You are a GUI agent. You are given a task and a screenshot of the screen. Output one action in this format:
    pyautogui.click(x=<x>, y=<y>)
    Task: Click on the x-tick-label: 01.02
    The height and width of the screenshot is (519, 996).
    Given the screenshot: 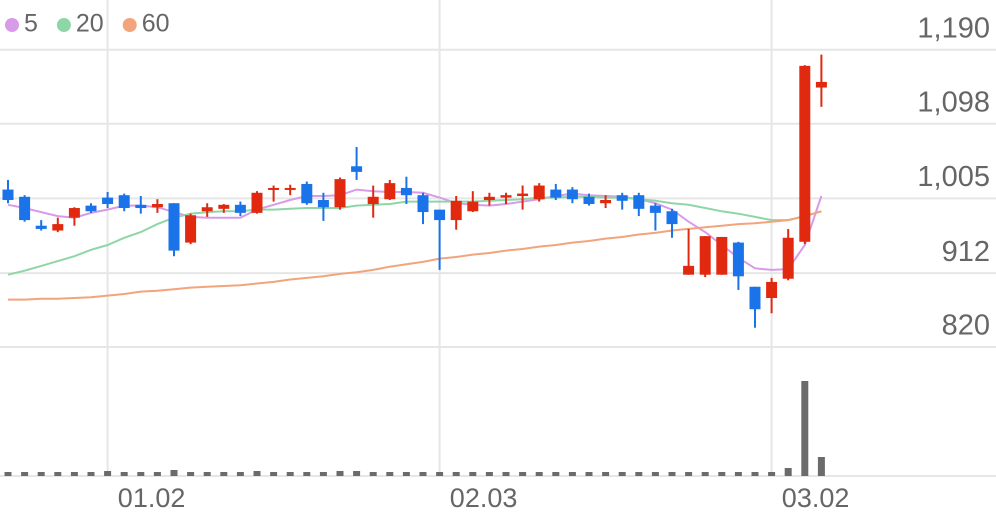 What is the action you would take?
    pyautogui.click(x=152, y=498)
    